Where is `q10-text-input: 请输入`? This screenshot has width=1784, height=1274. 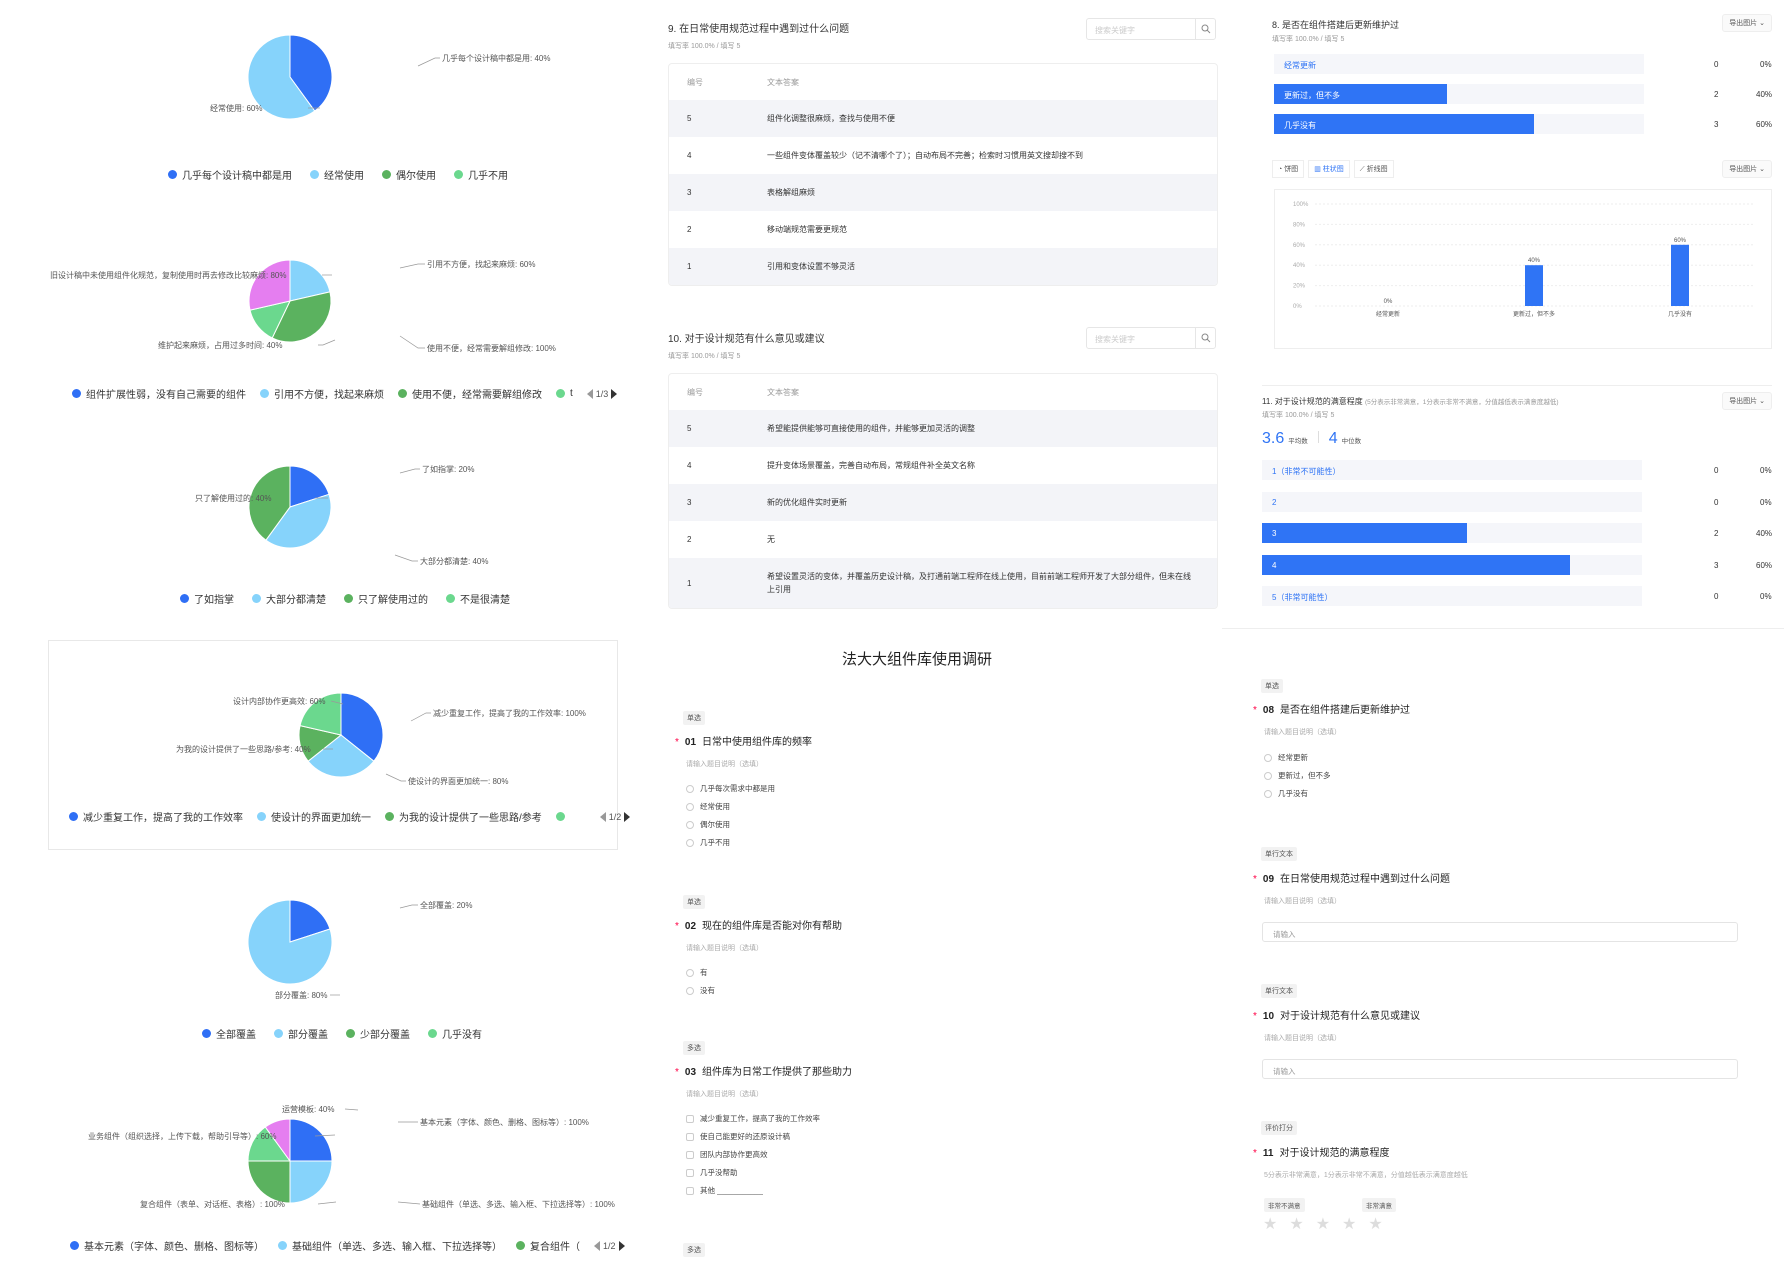 q10-text-input: 请输入 is located at coordinates (1500, 1069).